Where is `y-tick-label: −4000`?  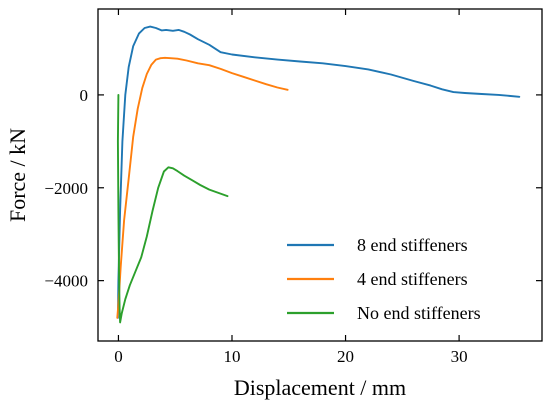 y-tick-label: −4000 is located at coordinates (66, 281).